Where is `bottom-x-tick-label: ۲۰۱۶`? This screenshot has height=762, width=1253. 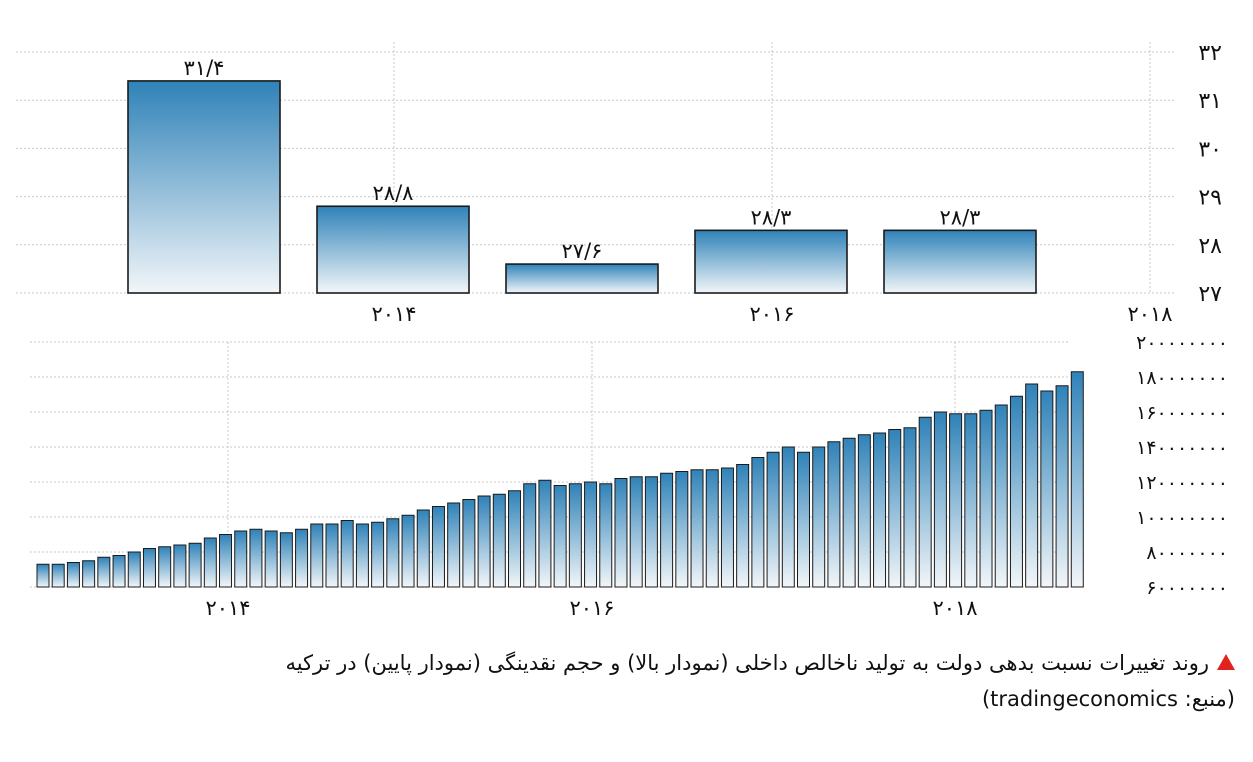
bottom-x-tick-label: ۲۰۱۶ is located at coordinates (591, 608).